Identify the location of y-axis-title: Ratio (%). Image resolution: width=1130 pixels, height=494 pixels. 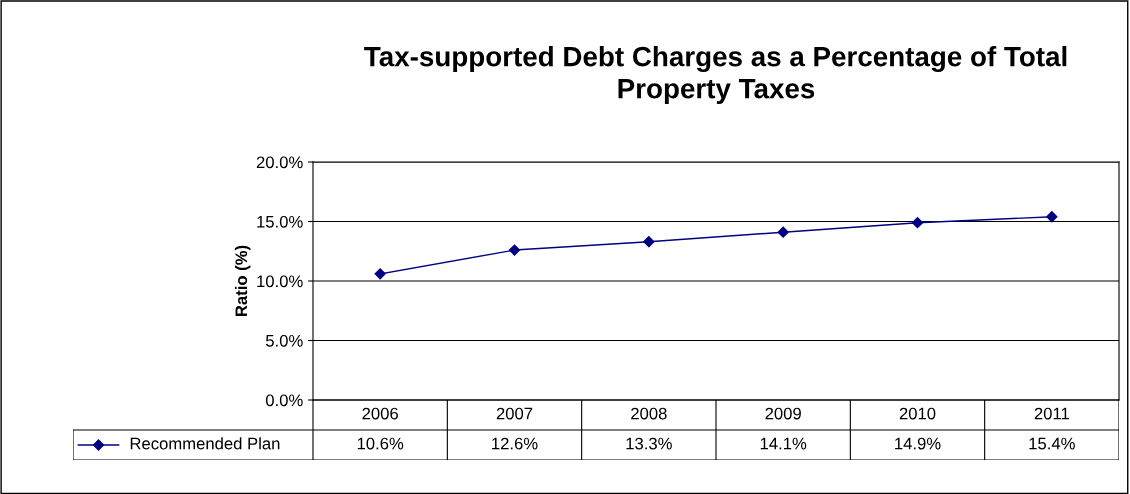
(242, 280).